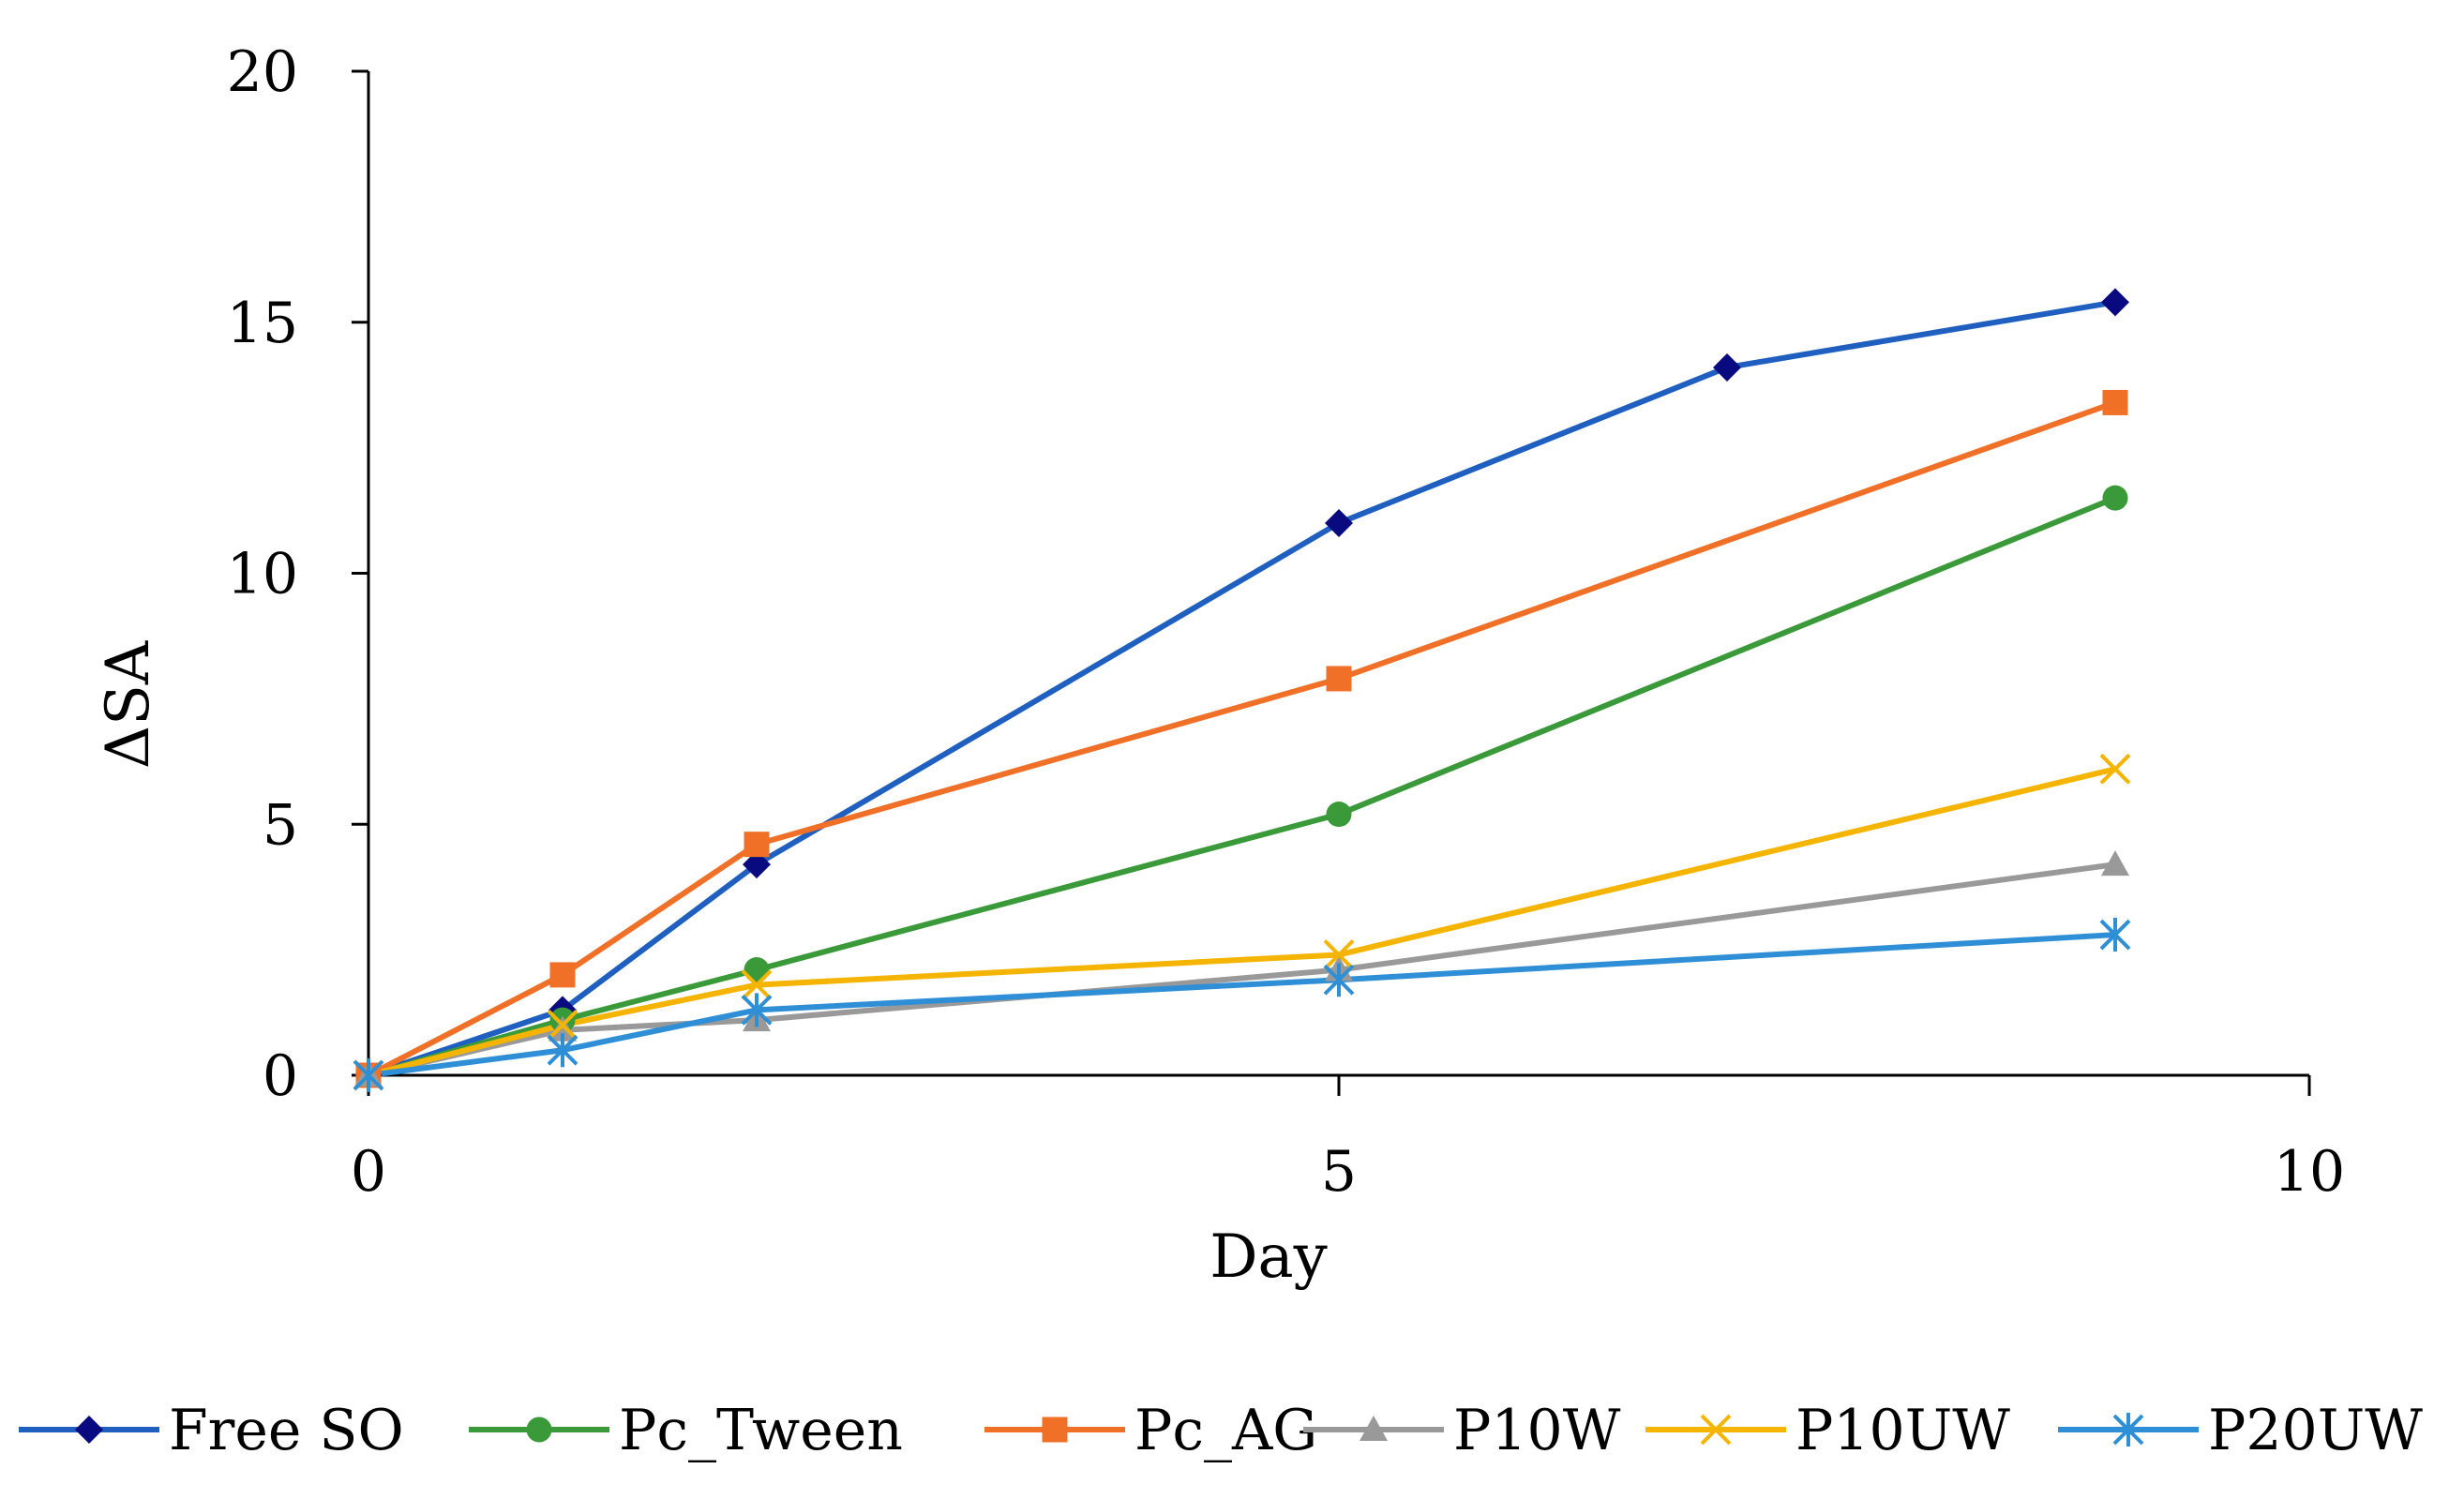  I want to click on y-tick-label: 0, so click(280, 1076).